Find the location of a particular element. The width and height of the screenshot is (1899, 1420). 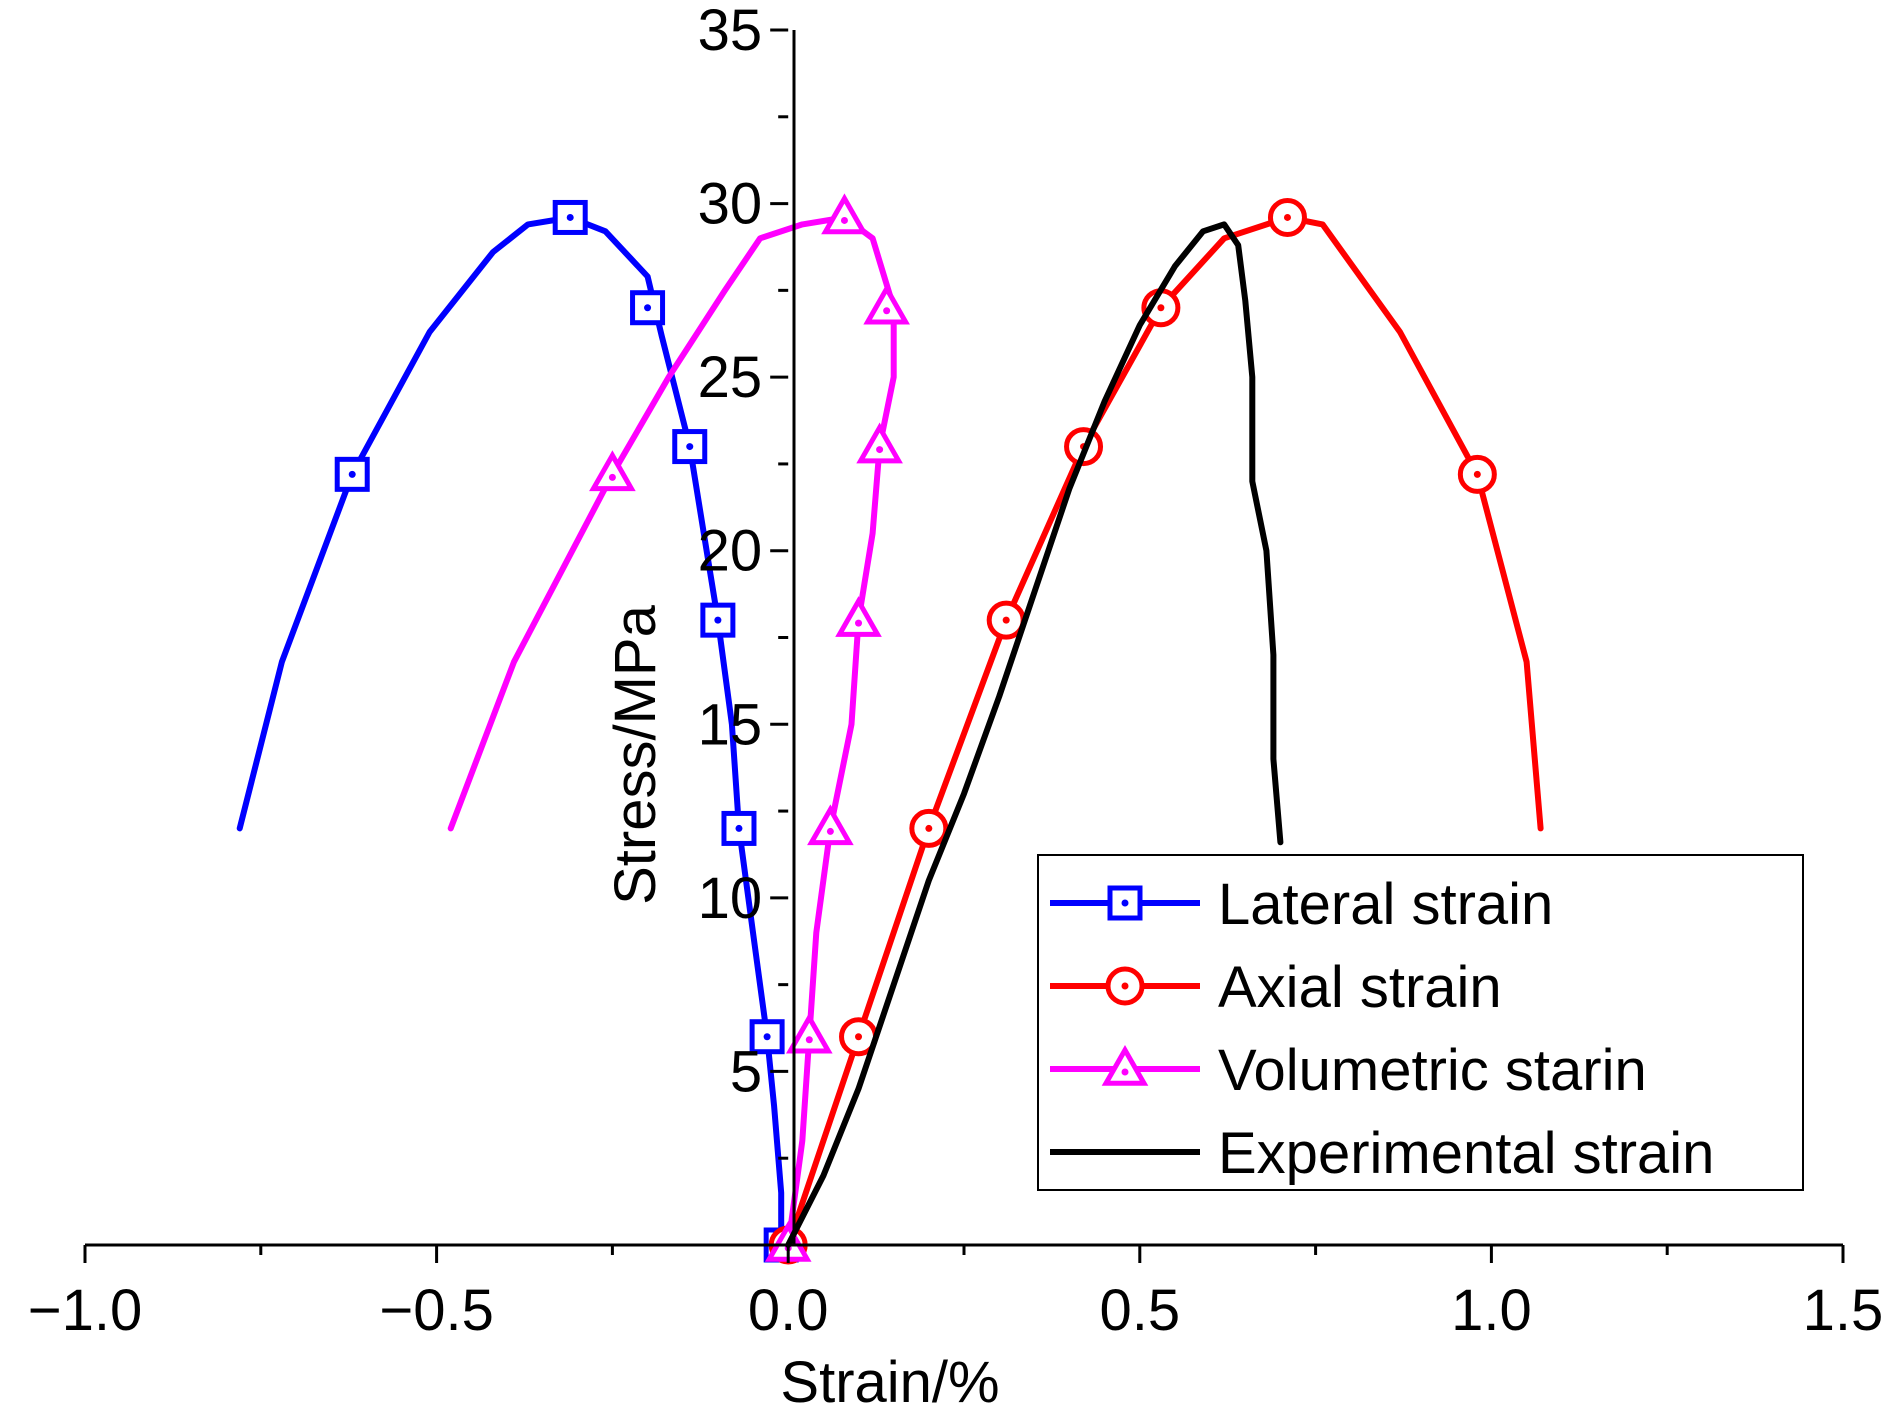

legend-item-lateral-strain: Lateral strain is located at coordinates (1301, 904).